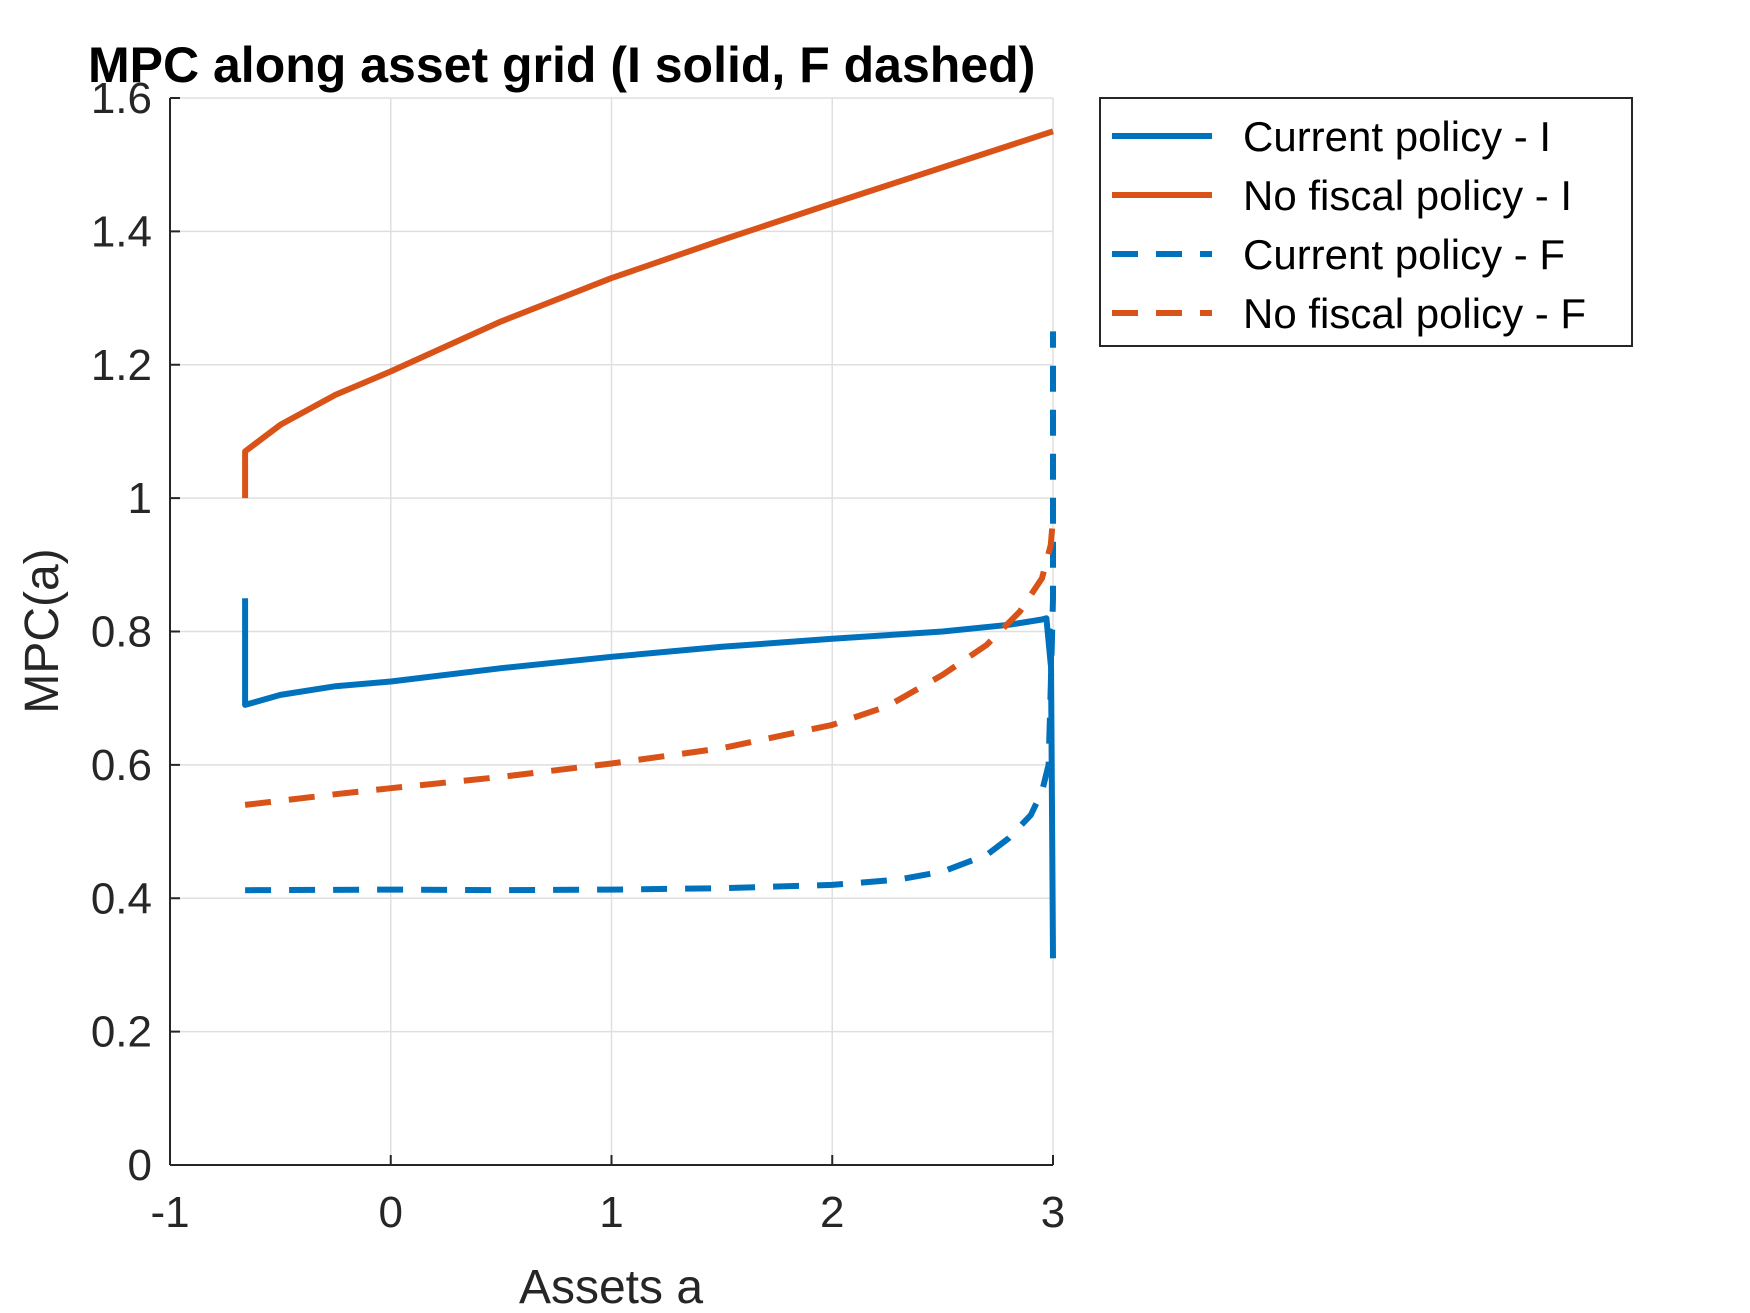  I want to click on legend-box, so click(1366, 222).